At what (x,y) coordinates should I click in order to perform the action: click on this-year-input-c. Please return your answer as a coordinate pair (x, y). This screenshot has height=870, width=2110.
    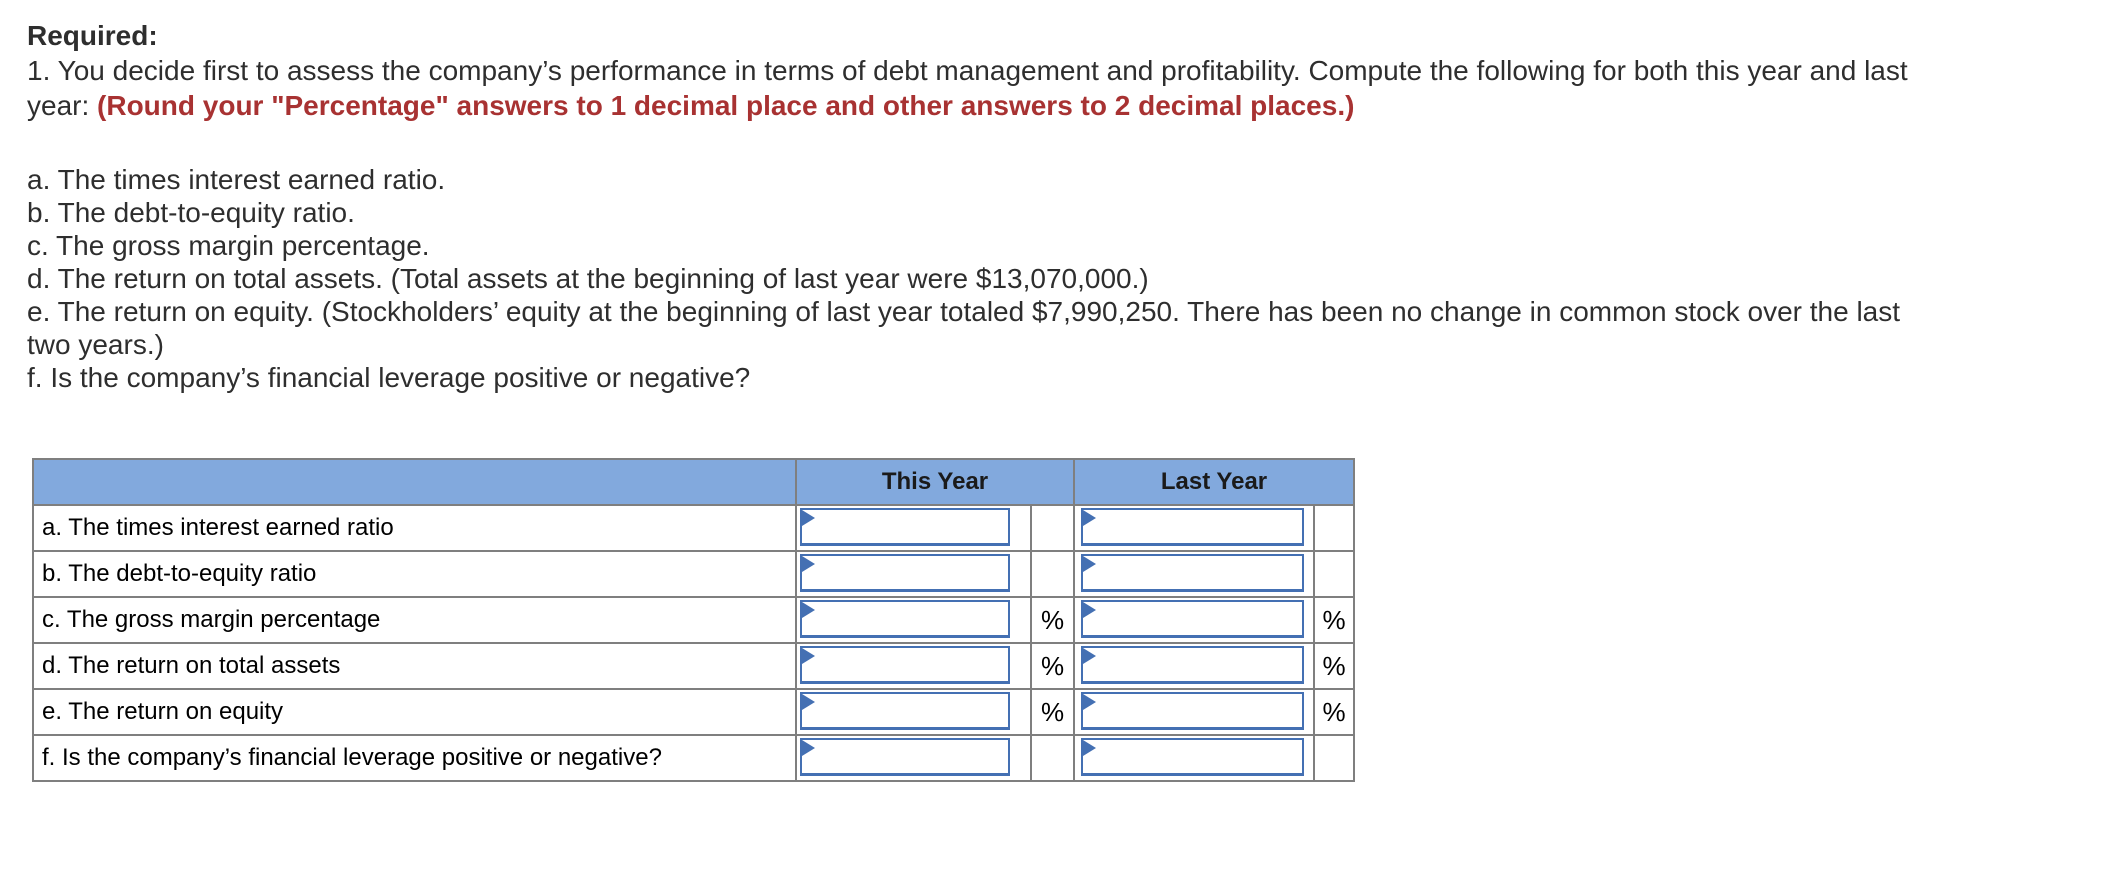
    Looking at the image, I should click on (905, 619).